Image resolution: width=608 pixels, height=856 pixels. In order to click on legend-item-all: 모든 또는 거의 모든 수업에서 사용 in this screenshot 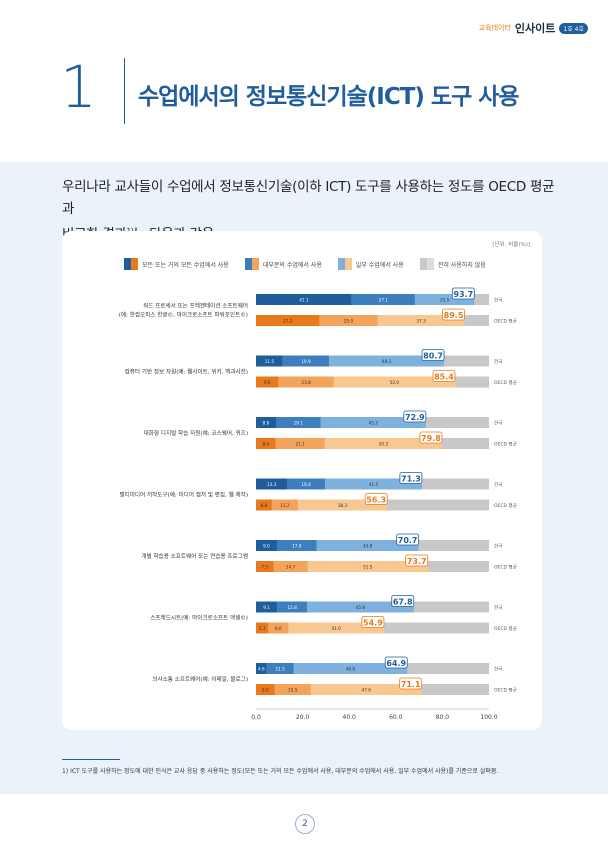, I will do `click(176, 264)`.